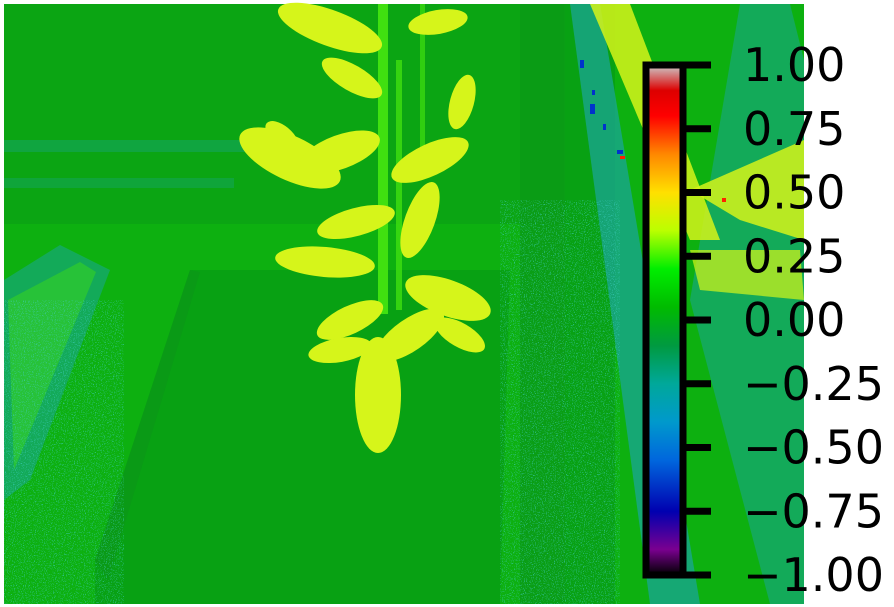 The width and height of the screenshot is (894, 607). I want to click on colorbar-tick-label: 0.25, so click(794, 256).